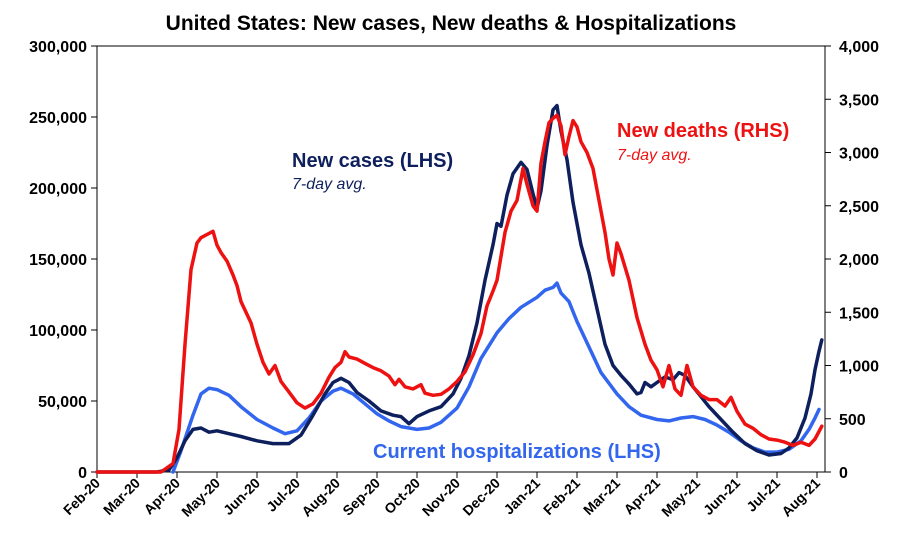 Image resolution: width=902 pixels, height=542 pixels. Describe the element at coordinates (517, 452) in the screenshot. I see `hosp-label: Current hospitalizations (LHS)` at that location.